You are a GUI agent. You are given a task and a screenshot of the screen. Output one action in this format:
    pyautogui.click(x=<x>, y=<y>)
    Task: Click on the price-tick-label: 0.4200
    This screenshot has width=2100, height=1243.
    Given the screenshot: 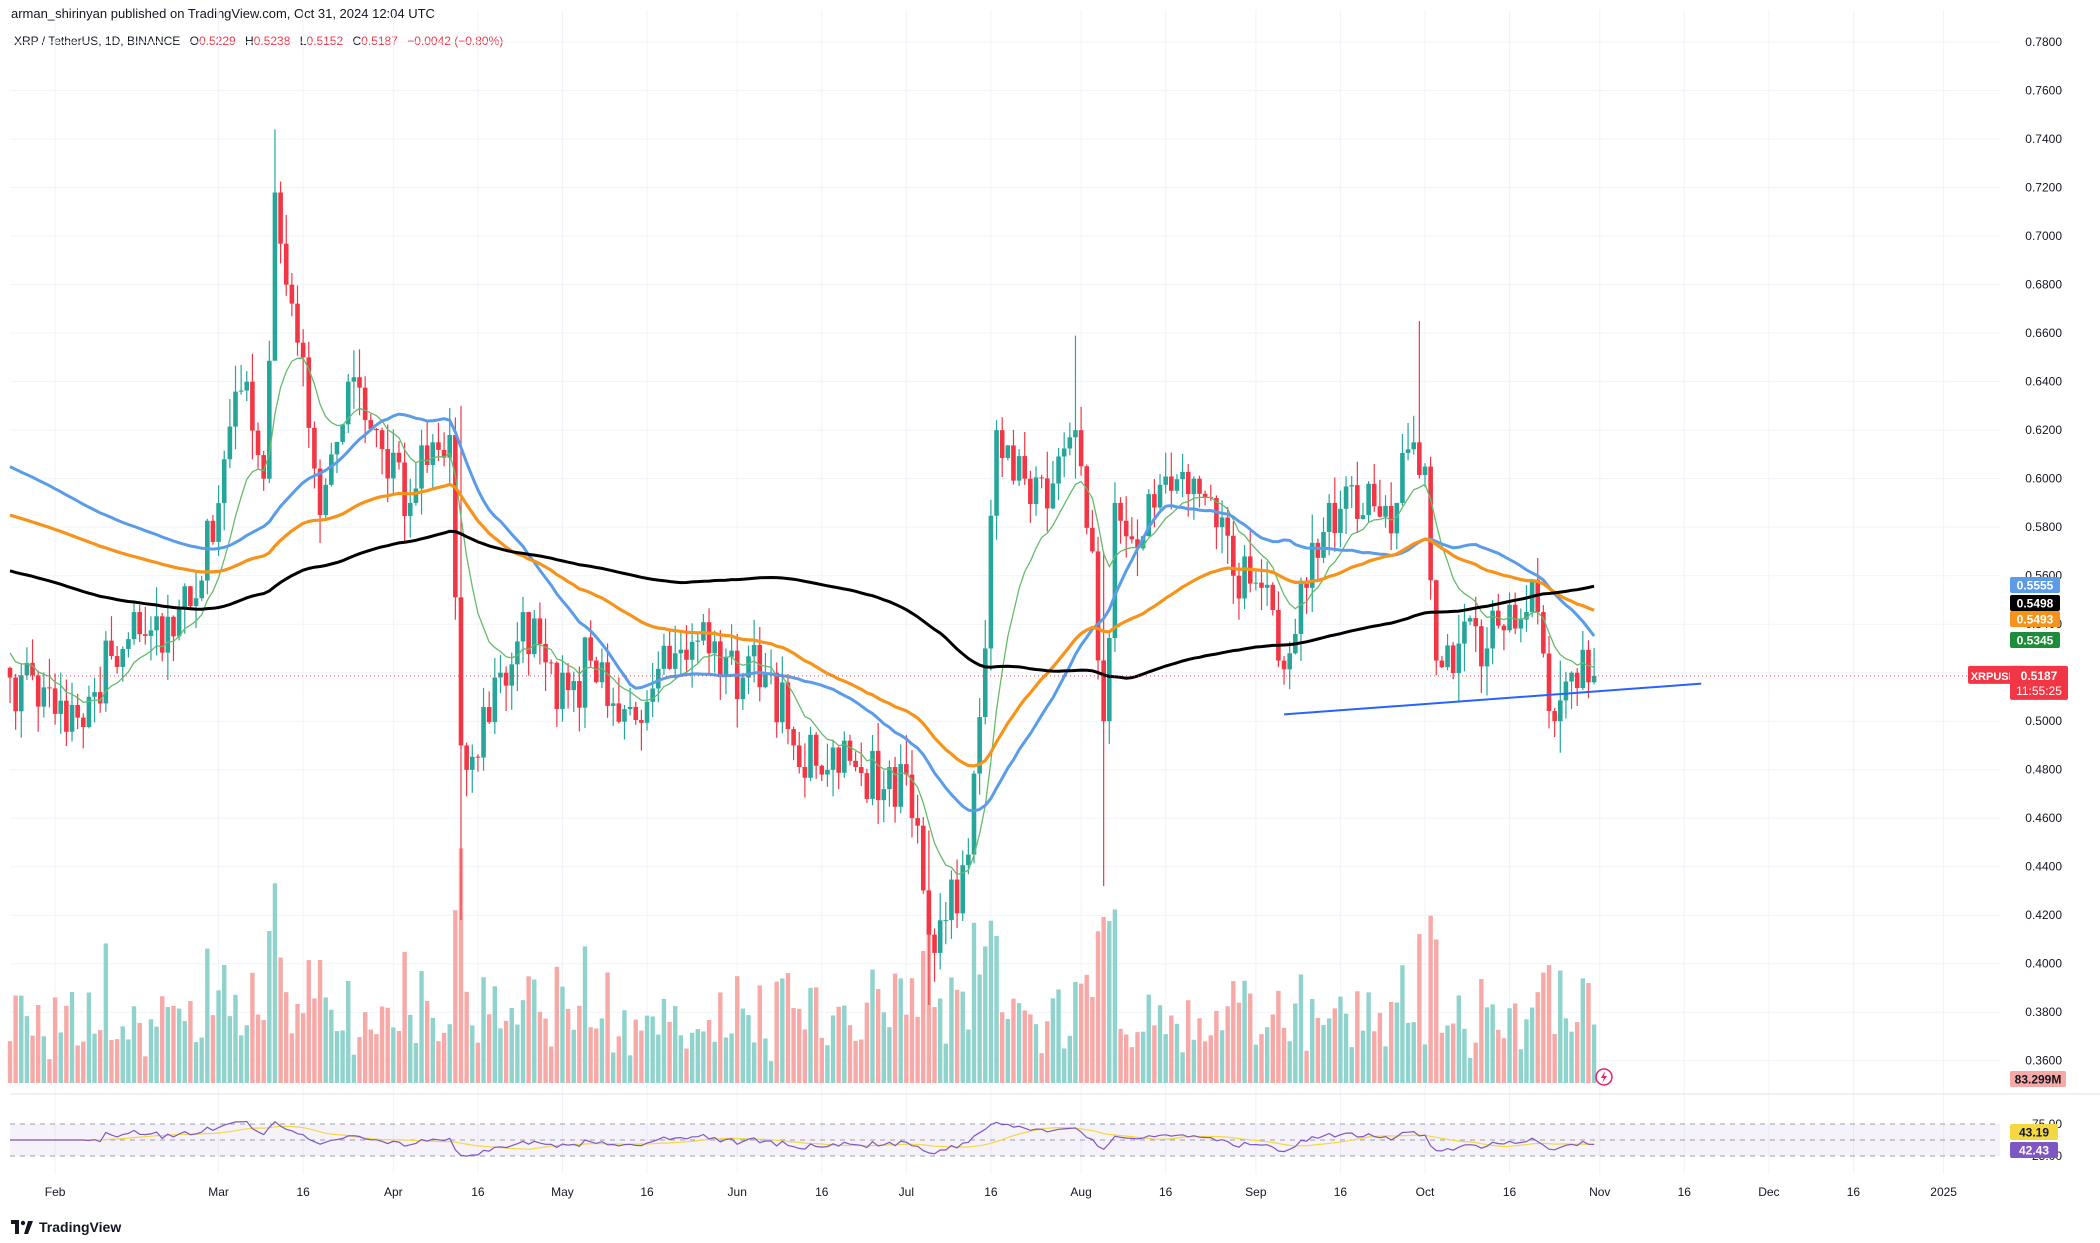 What is the action you would take?
    pyautogui.click(x=2043, y=915)
    